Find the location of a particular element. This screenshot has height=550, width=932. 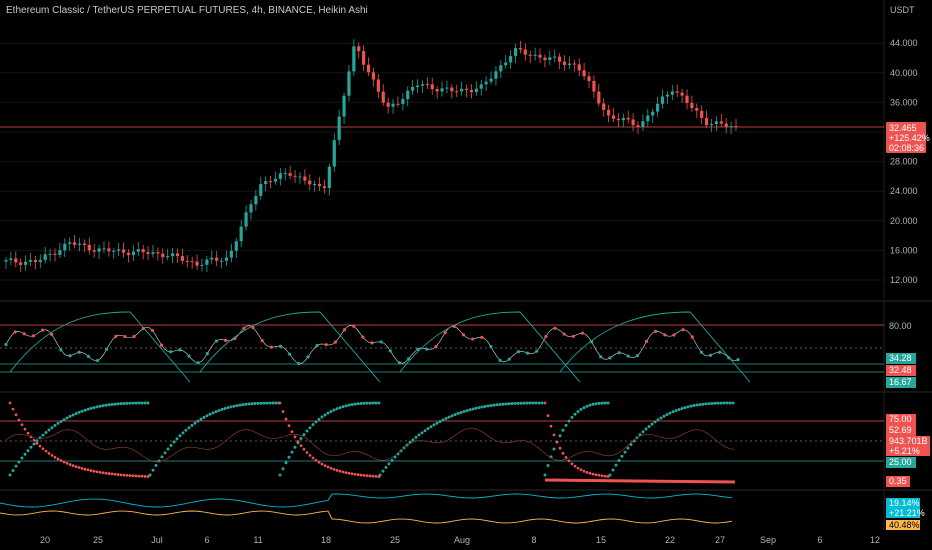

time-tick-label: Aug is located at coordinates (462, 540).